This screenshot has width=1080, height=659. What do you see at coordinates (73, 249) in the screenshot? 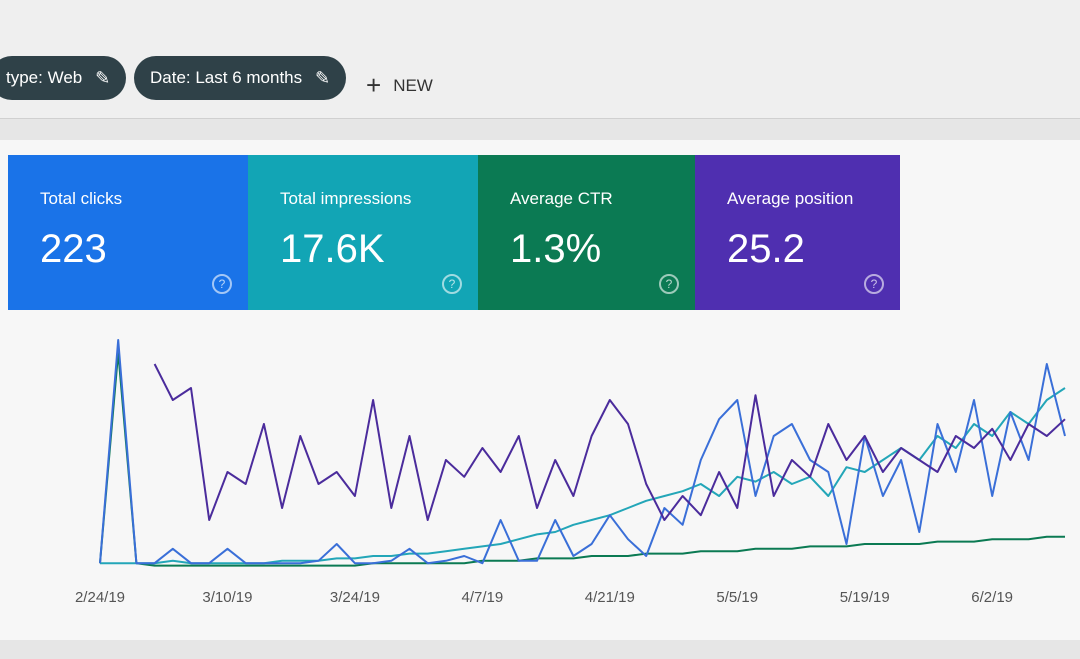
I see `metric-value: 223` at bounding box center [73, 249].